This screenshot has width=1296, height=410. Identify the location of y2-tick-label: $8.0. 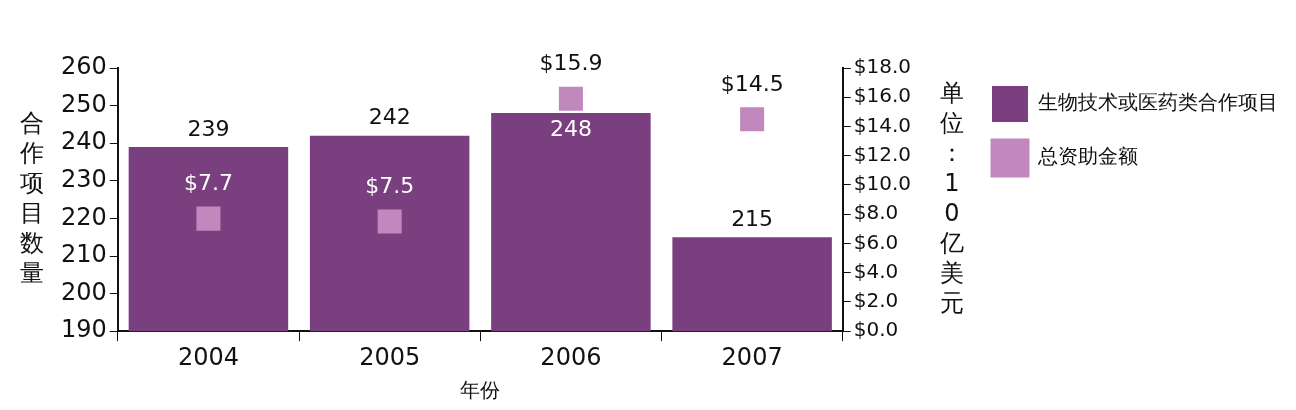
(876, 212).